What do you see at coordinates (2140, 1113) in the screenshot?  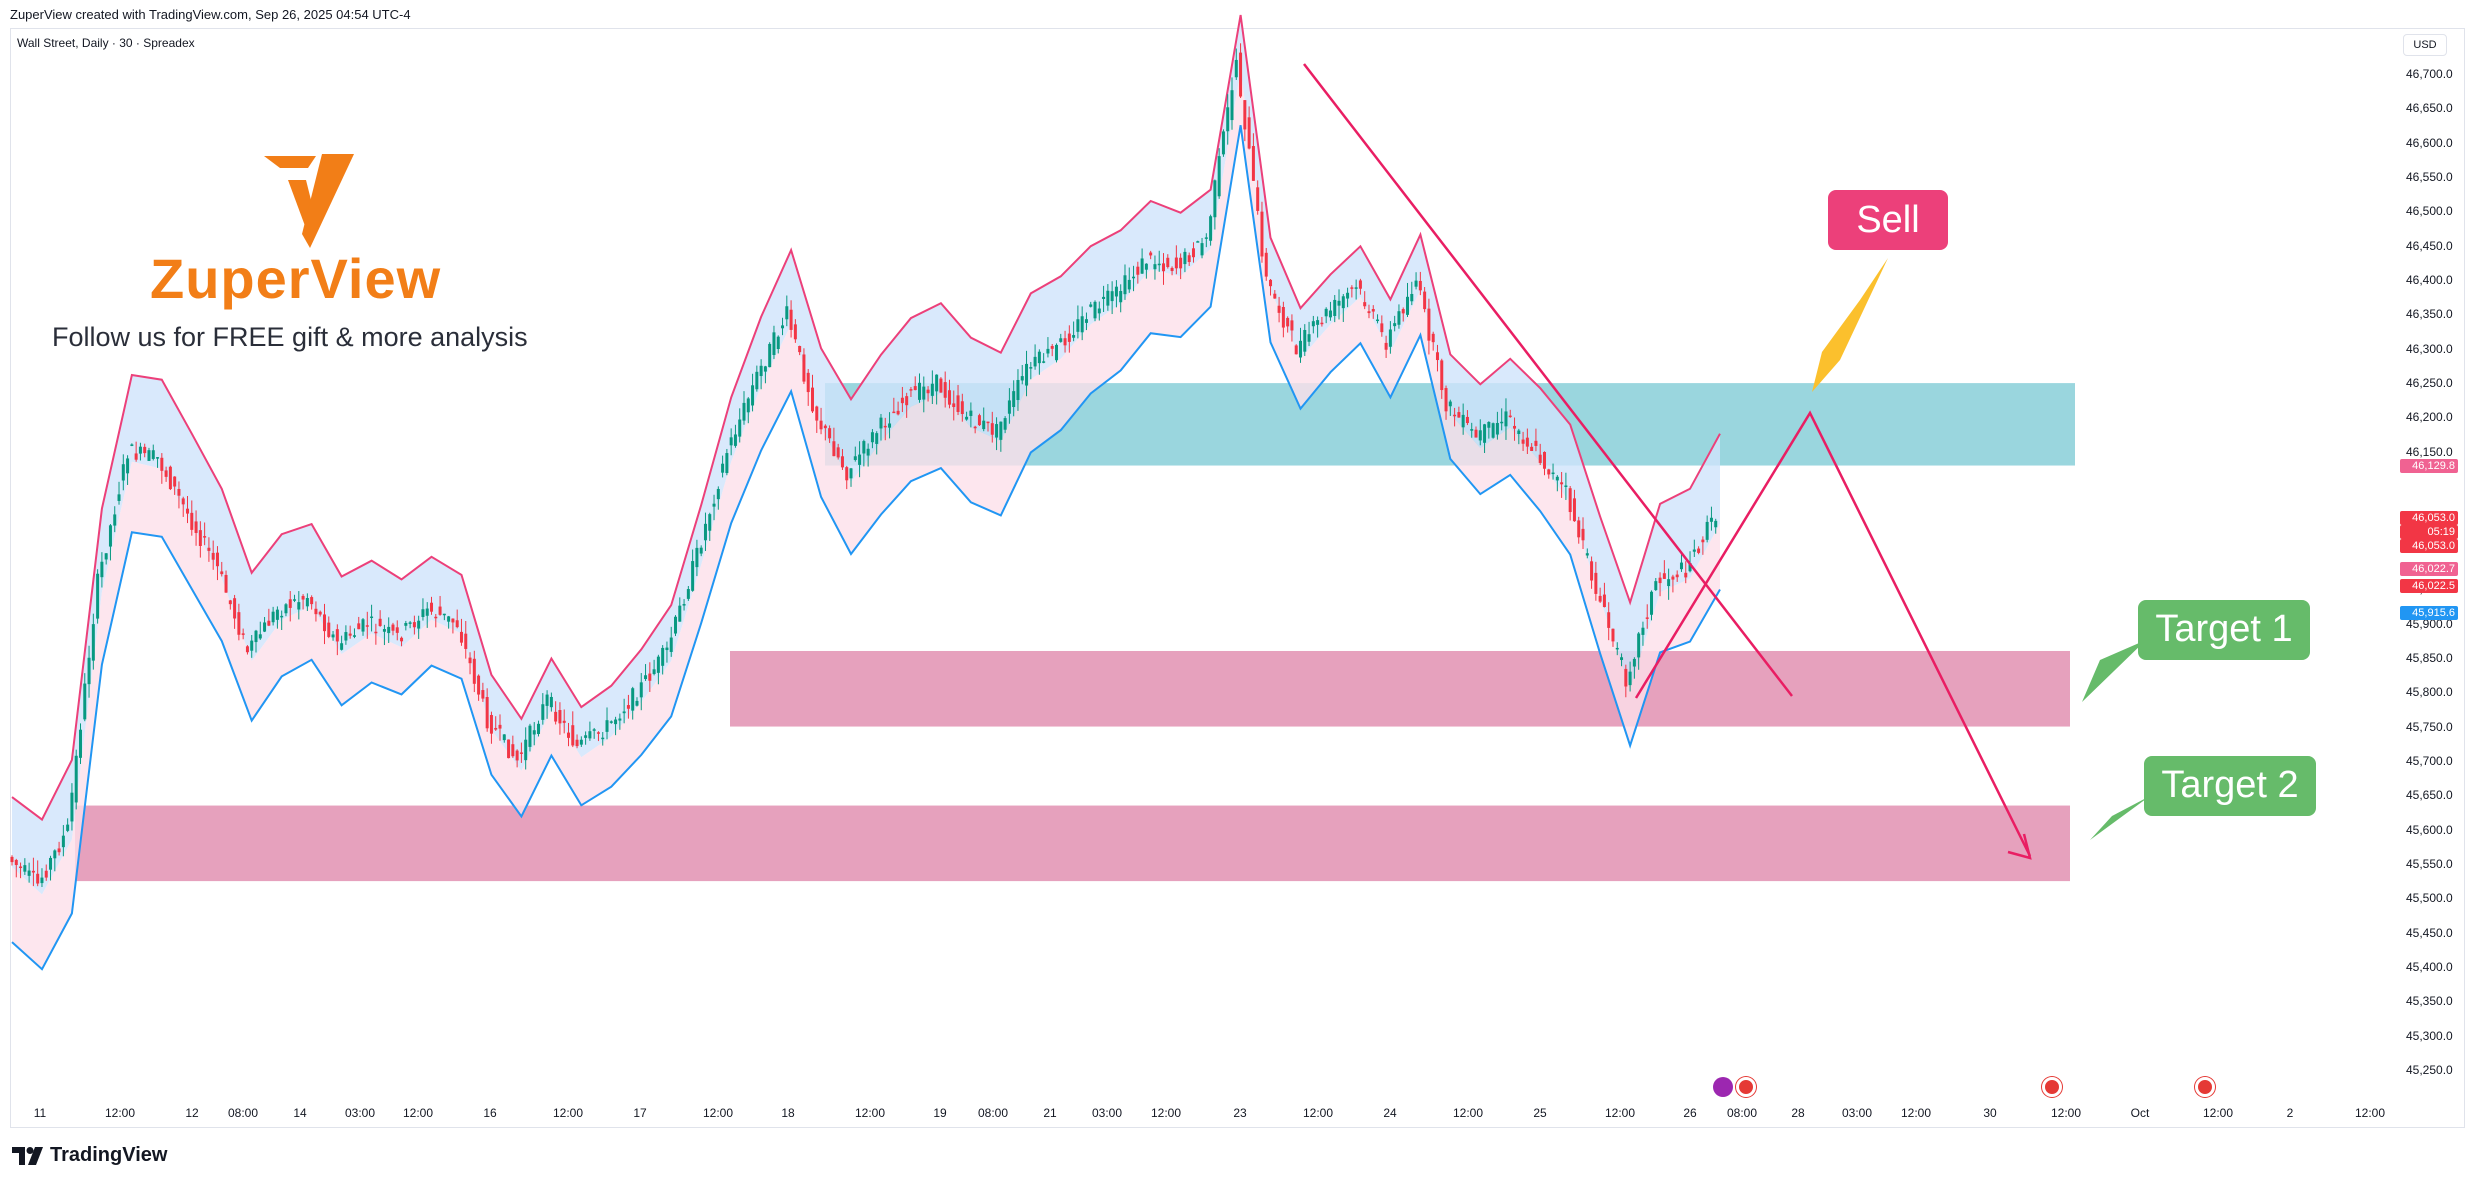 I see `time-tick-label: Oct` at bounding box center [2140, 1113].